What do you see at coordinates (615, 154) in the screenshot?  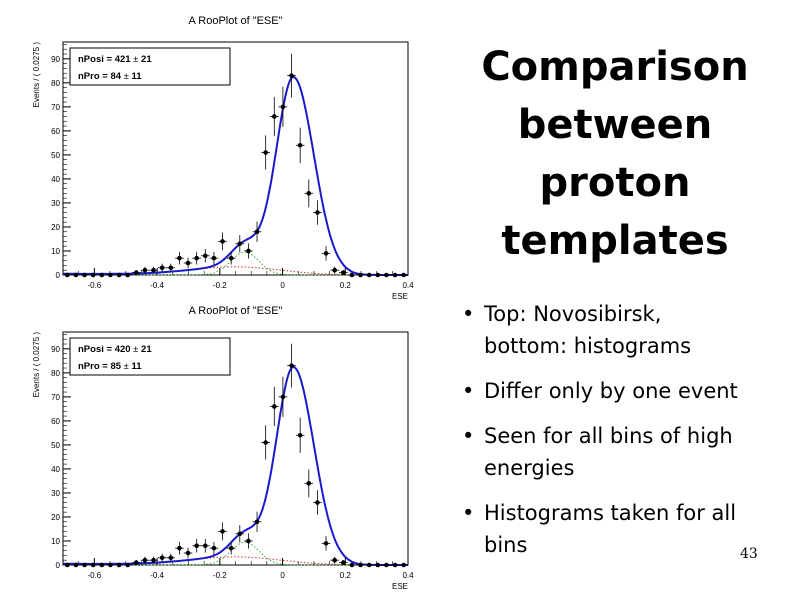 I see `slide-title: Comparison between proton templates` at bounding box center [615, 154].